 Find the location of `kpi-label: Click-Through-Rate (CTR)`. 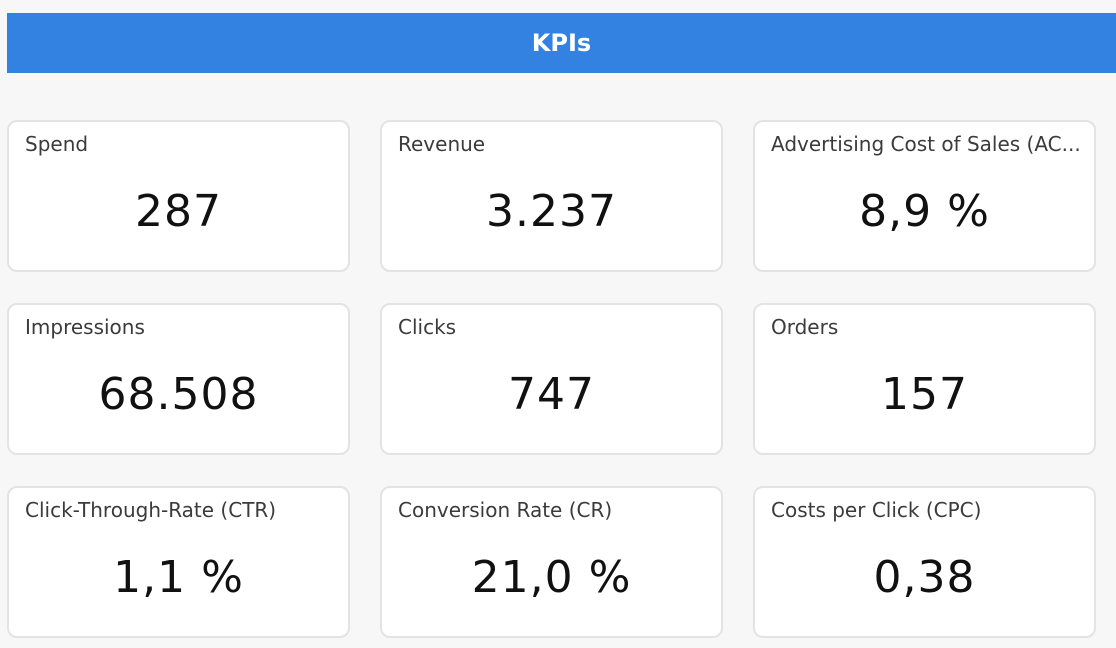

kpi-label: Click-Through-Rate (CTR) is located at coordinates (151, 510).